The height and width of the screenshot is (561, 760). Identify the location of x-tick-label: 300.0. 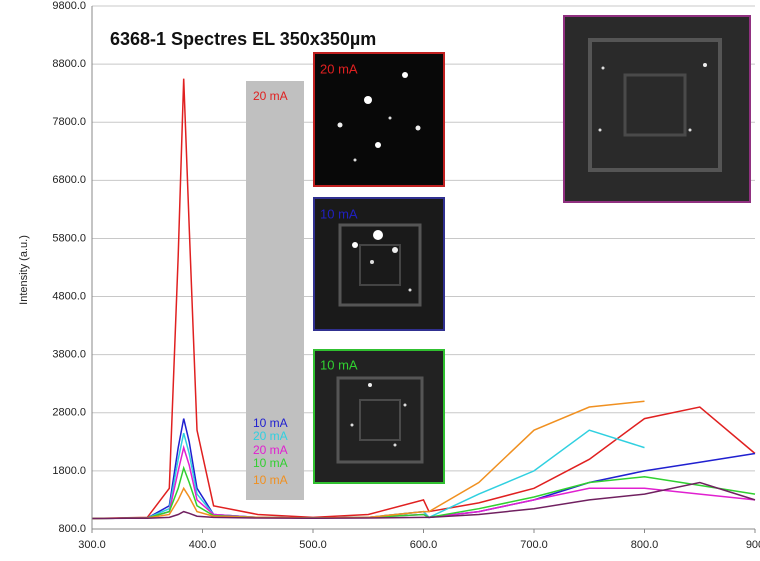
(92, 545).